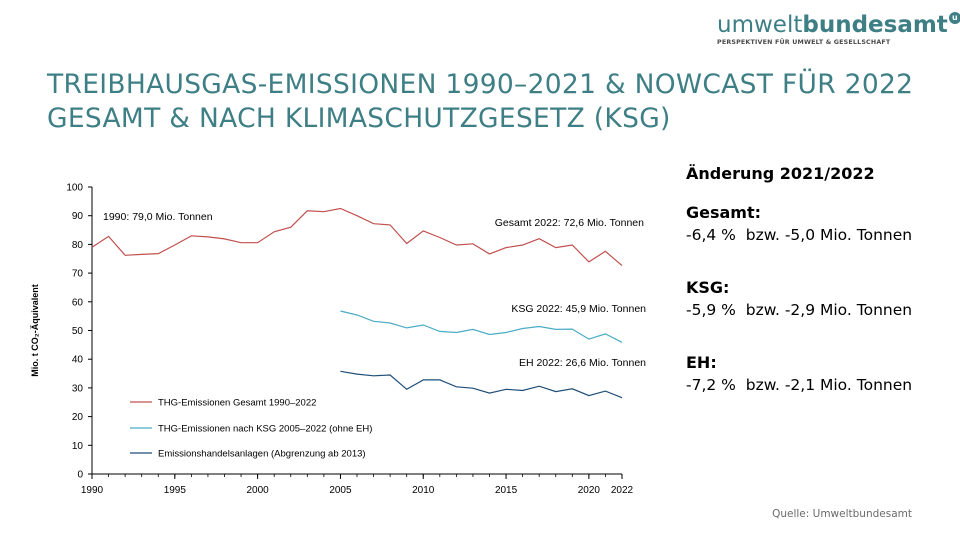  What do you see at coordinates (724, 212) in the screenshot?
I see `change-label-gesamt: Gesamt:` at bounding box center [724, 212].